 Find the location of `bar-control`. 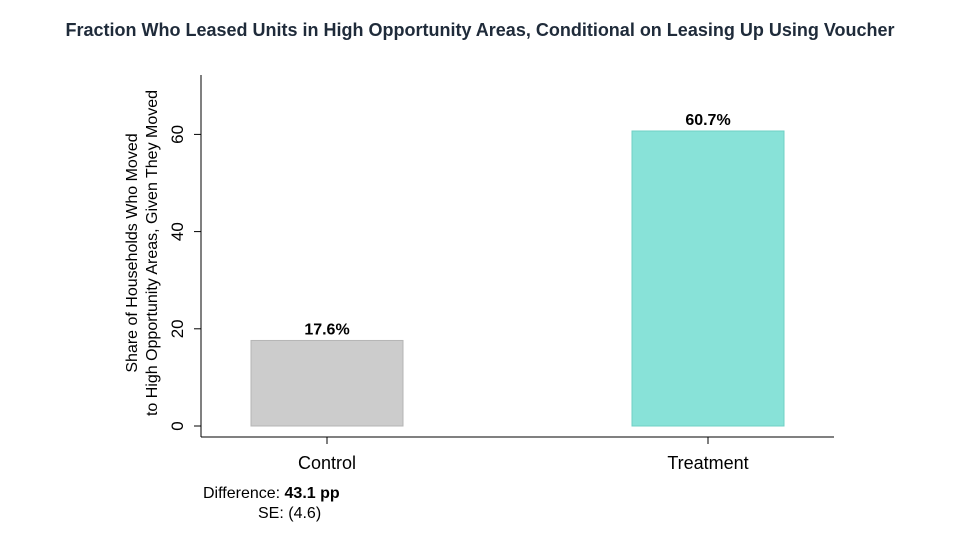

bar-control is located at coordinates (327, 383).